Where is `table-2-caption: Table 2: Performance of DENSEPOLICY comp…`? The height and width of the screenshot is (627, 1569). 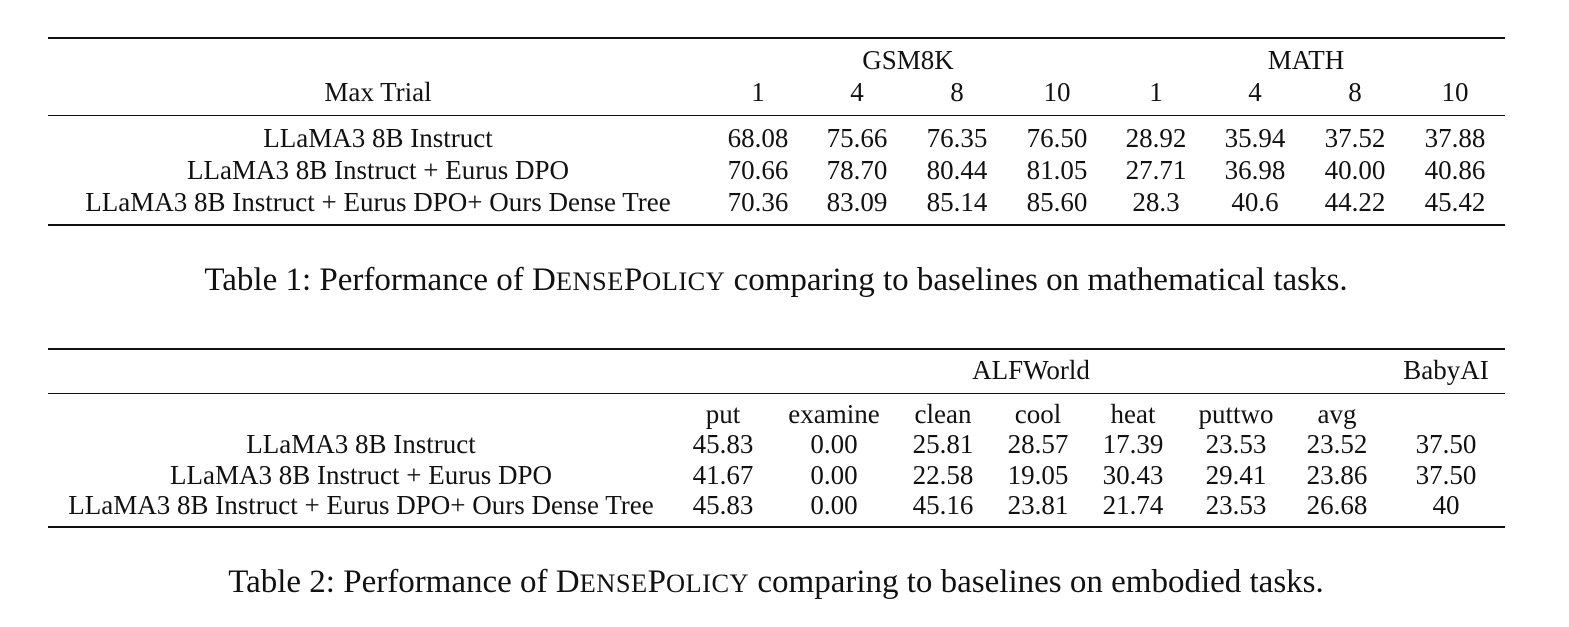
table-2-caption: Table 2: Performance of DENSEPOLICY comp… is located at coordinates (776, 582).